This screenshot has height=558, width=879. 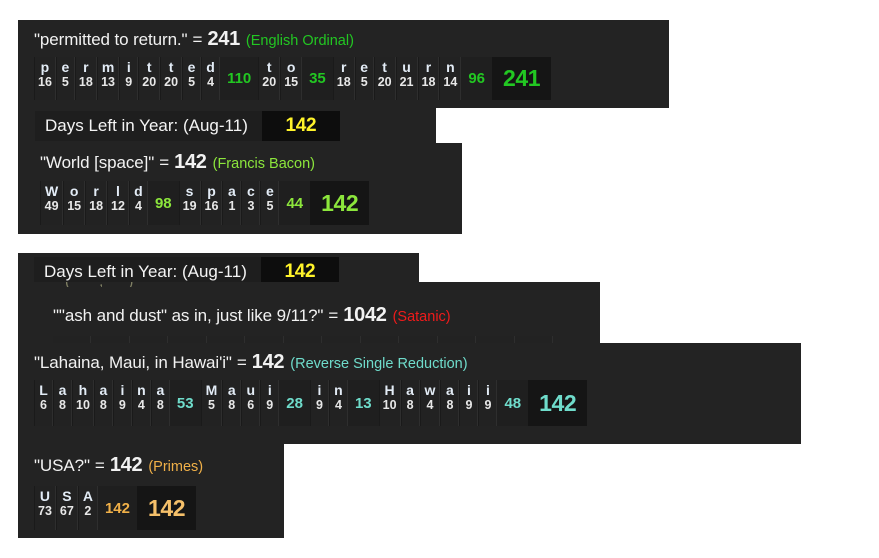 What do you see at coordinates (430, 390) in the screenshot?
I see `letter: w` at bounding box center [430, 390].